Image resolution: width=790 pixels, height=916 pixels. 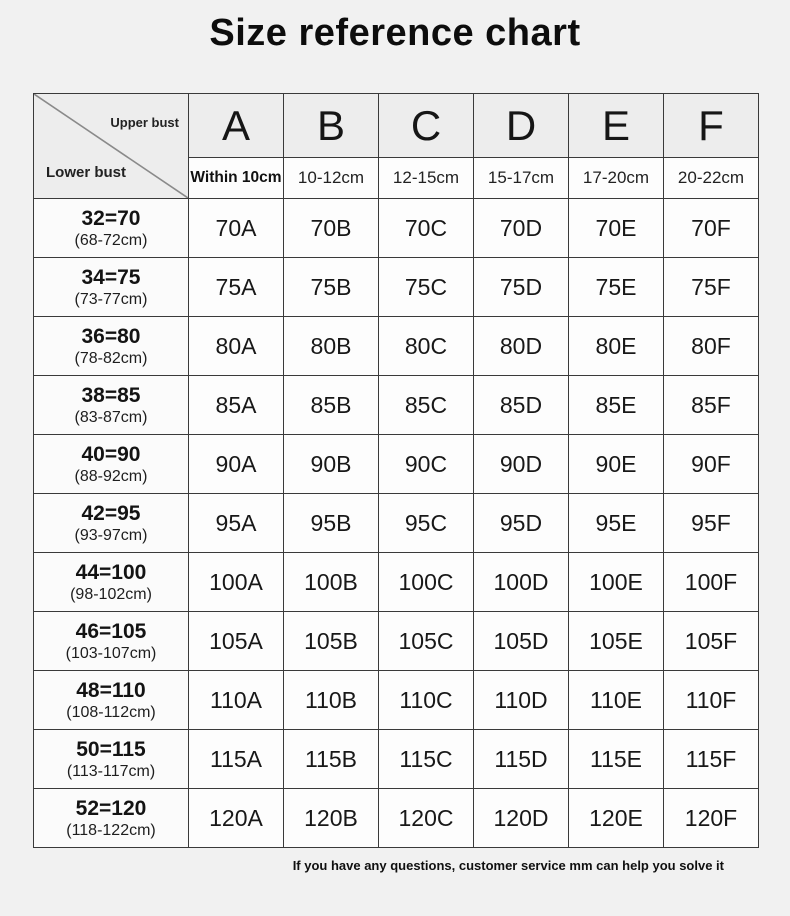 What do you see at coordinates (236, 818) in the screenshot?
I see `size-cell: 120A` at bounding box center [236, 818].